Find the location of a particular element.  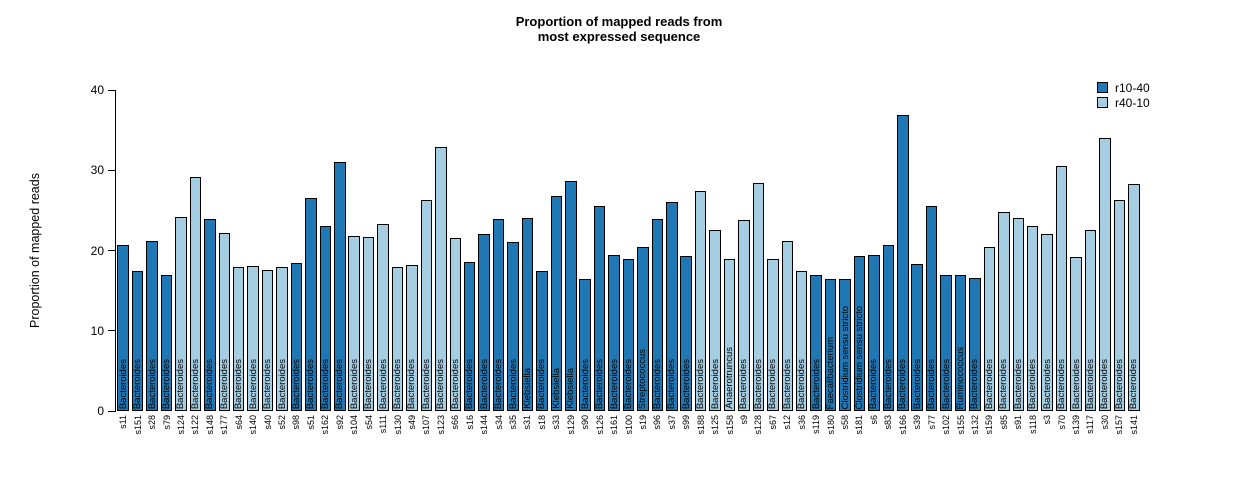

bar-s130: Bacteroides is located at coordinates (397, 338).